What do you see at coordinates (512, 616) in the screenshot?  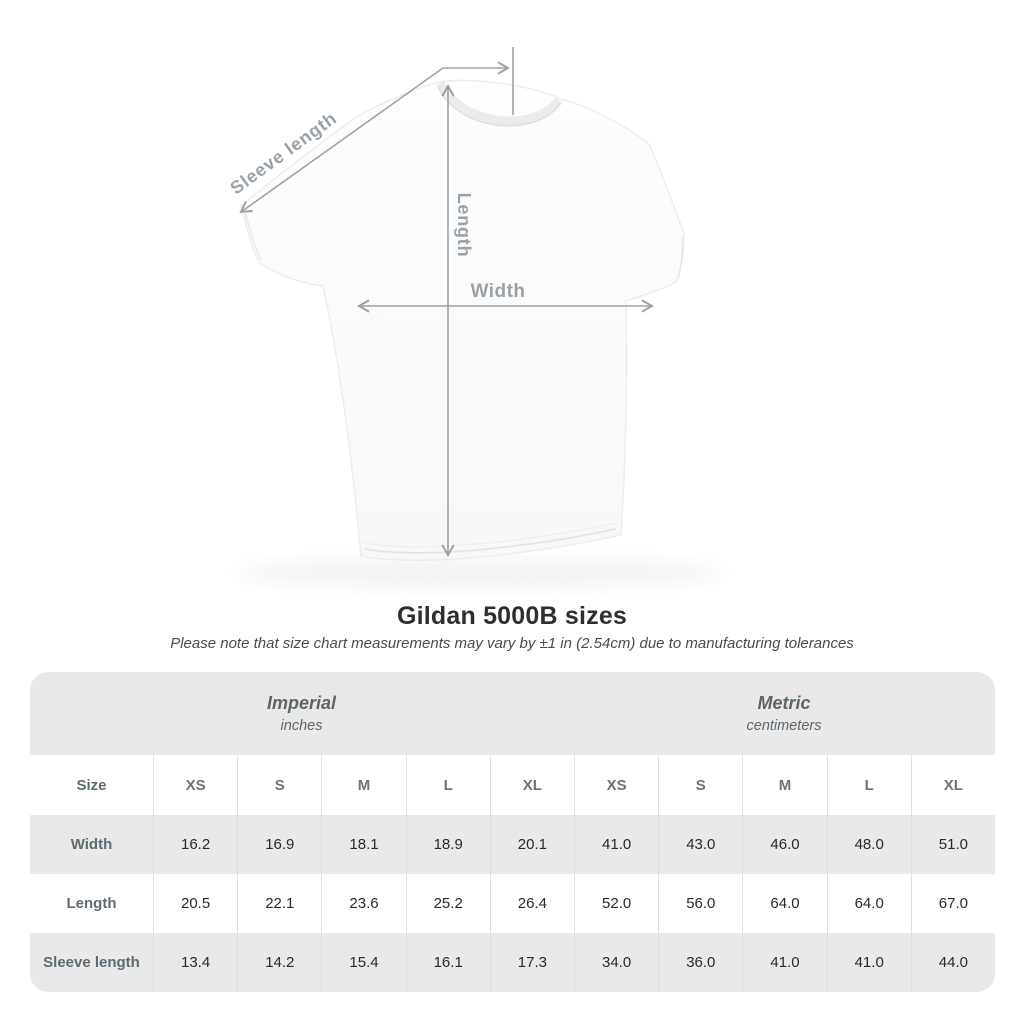 I see `page-title: Gildan 5000B sizes` at bounding box center [512, 616].